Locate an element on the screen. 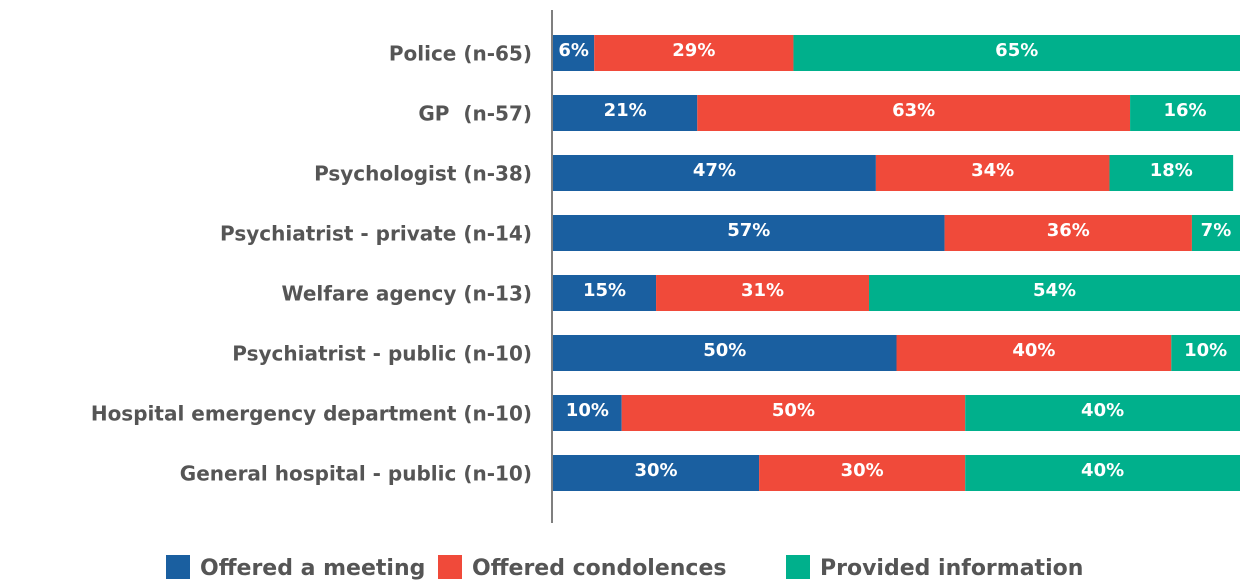 This screenshot has width=1245, height=587. y-tick-label: Police (n-65) is located at coordinates (460, 54).